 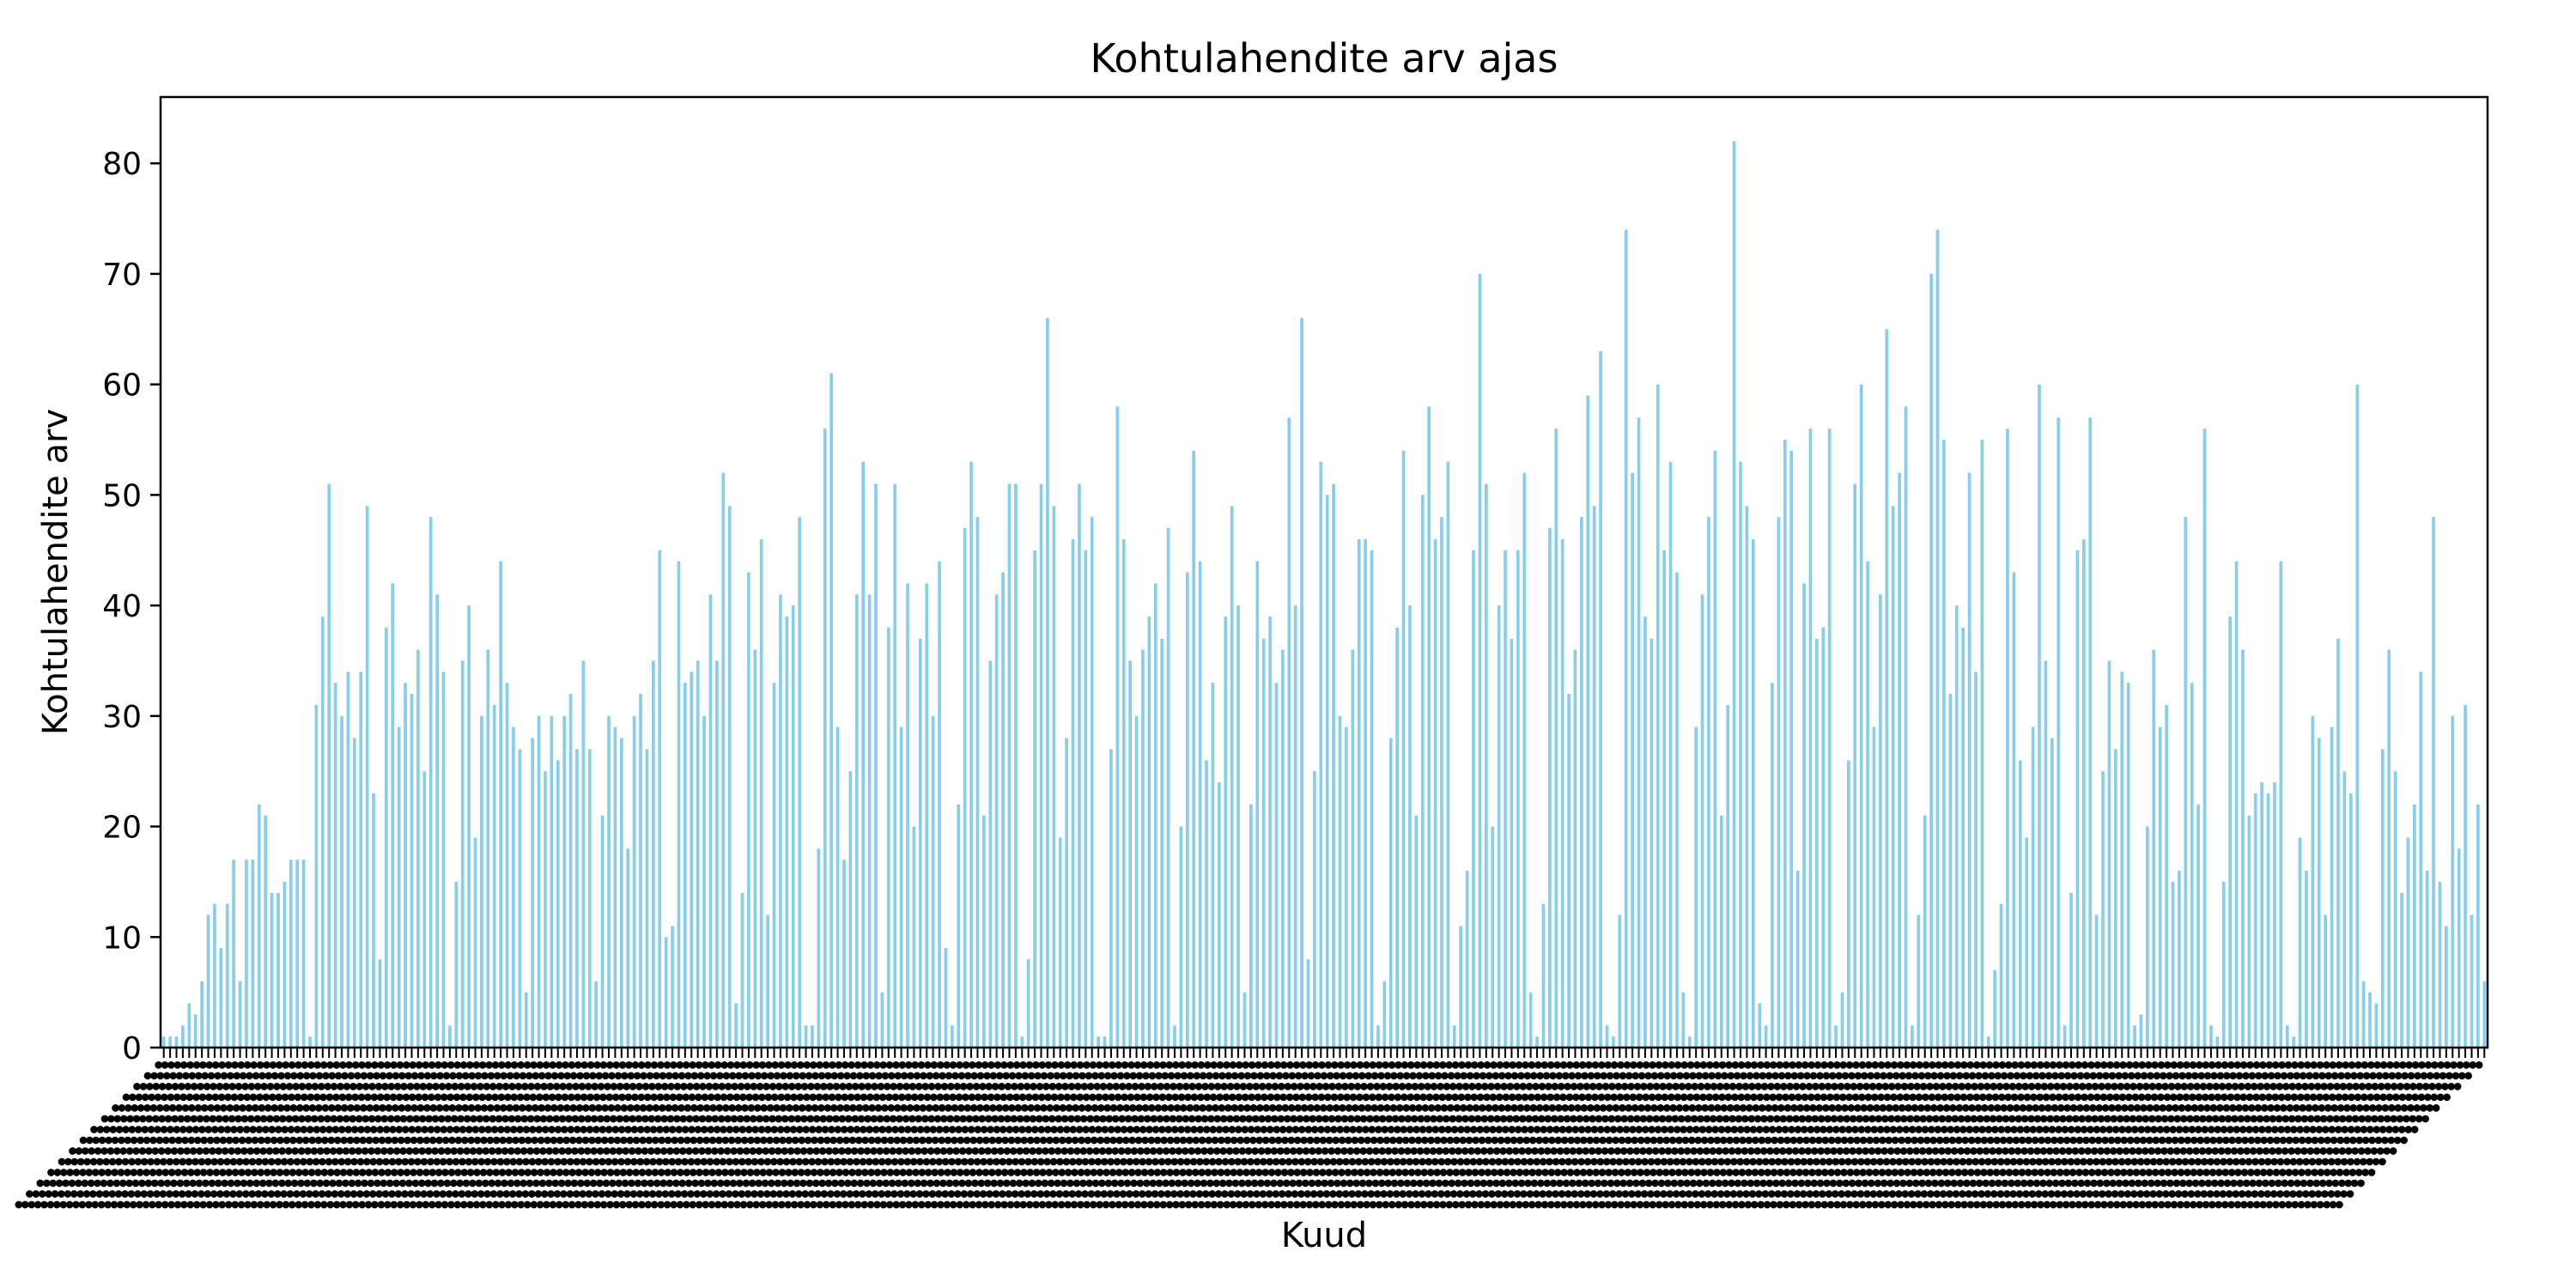 I want to click on y-axis: 0 10 20 30 40 50 60 70 80, so click(x=132, y=607).